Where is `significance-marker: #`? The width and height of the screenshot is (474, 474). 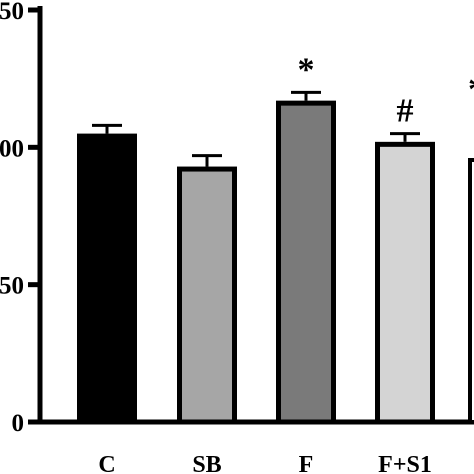 significance-marker: # is located at coordinates (405, 111).